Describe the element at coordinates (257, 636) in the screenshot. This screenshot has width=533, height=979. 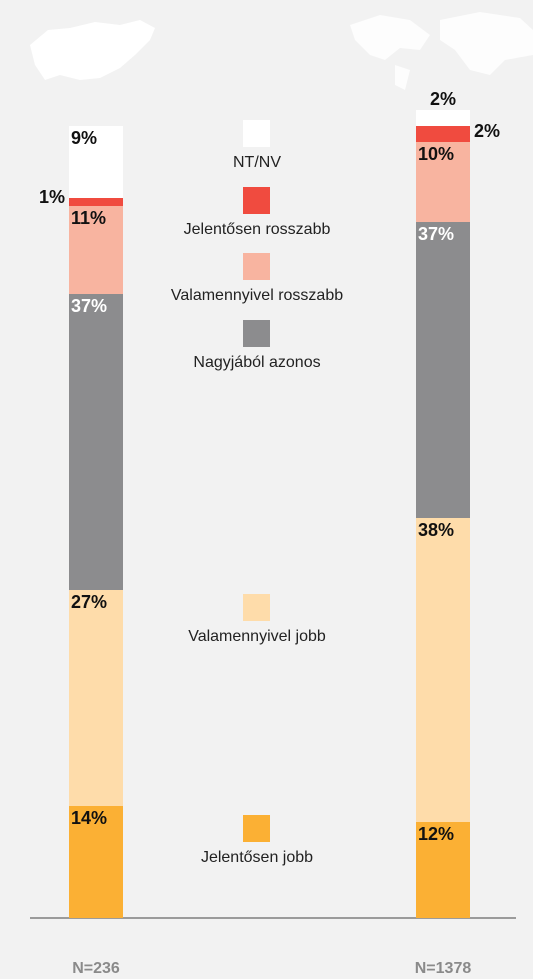
I see `legend-label: Valamennyivel jobb` at that location.